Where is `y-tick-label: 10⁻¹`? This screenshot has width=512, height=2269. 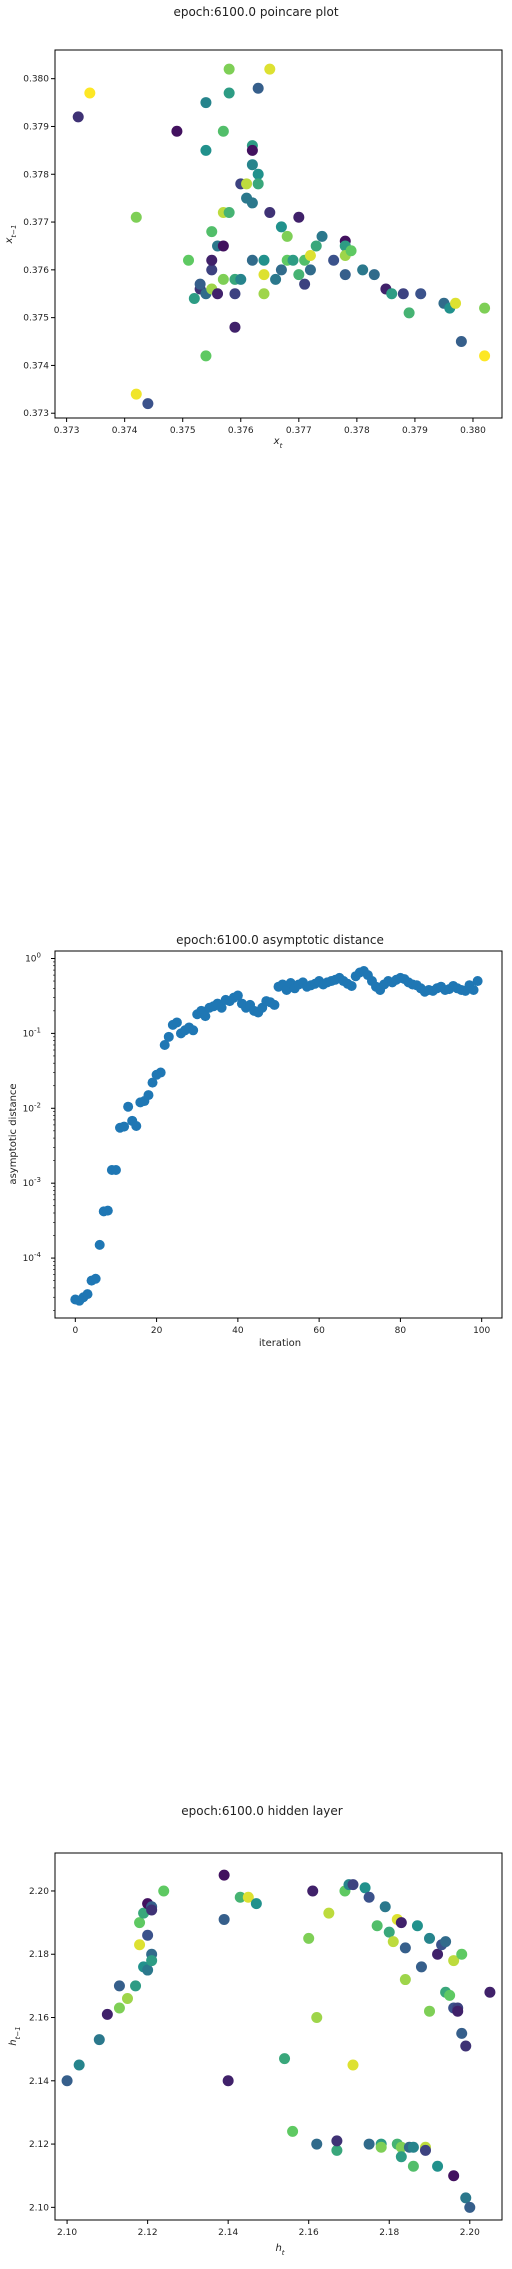 y-tick-label: 10⁻¹ is located at coordinates (32, 1032).